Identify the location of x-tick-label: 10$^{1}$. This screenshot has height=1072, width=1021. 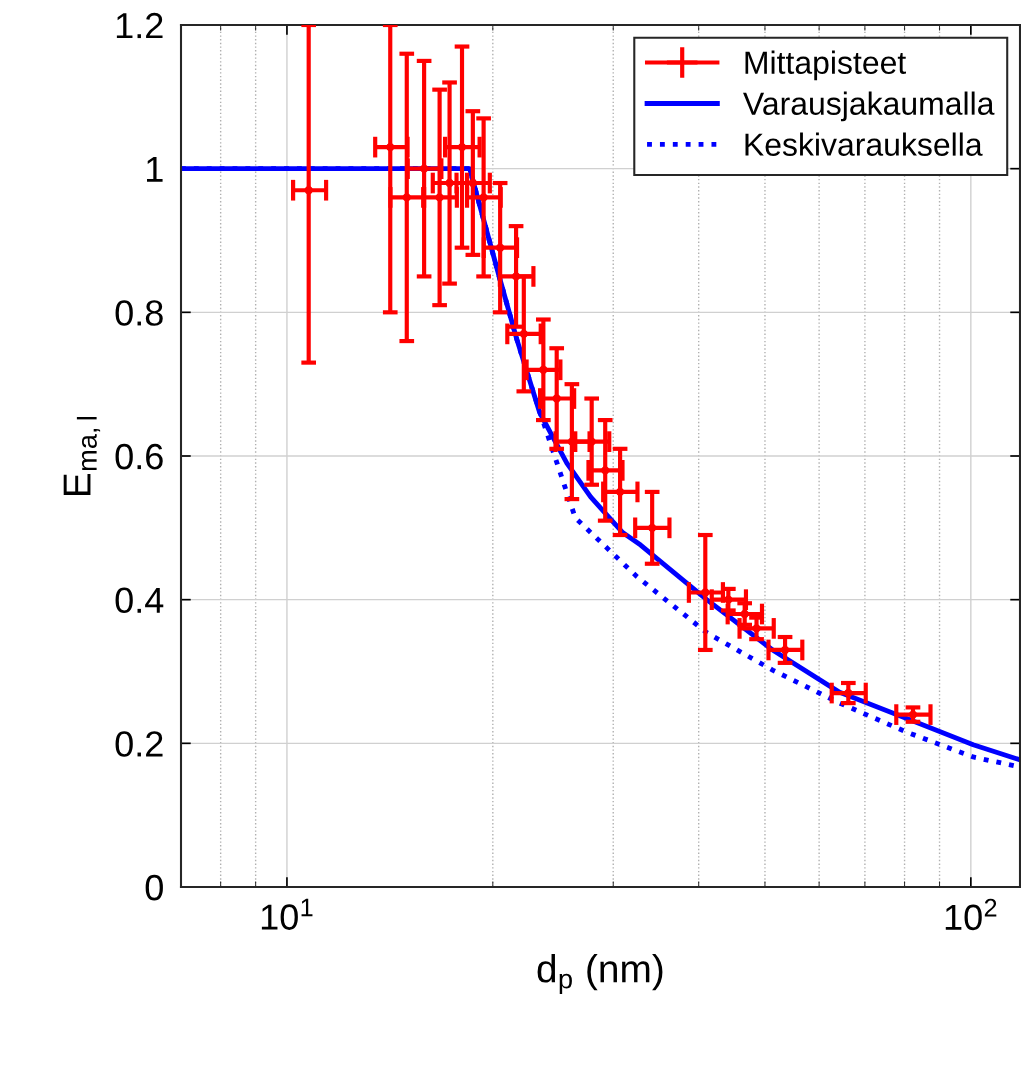
(287, 914).